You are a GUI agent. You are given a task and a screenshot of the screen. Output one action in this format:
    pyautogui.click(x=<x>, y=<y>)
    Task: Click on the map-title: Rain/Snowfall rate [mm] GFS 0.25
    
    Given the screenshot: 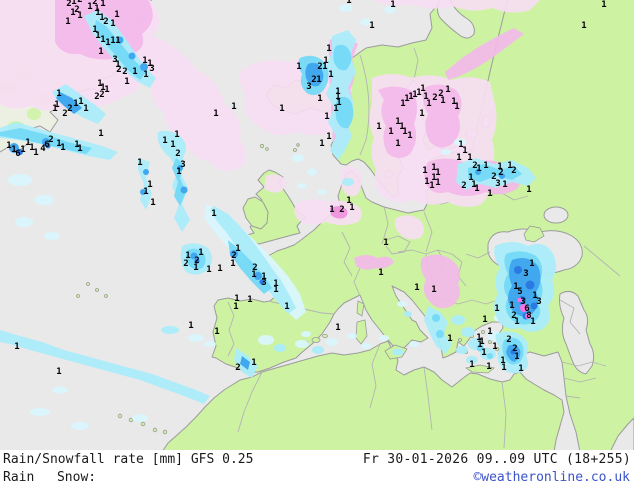 What is the action you would take?
    pyautogui.click(x=128, y=459)
    